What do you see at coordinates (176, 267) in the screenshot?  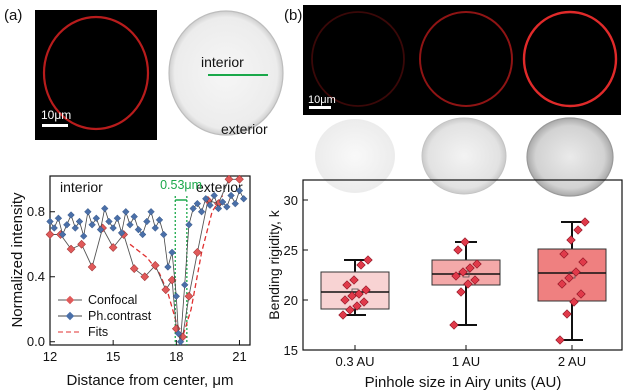 I see `fits-line` at bounding box center [176, 267].